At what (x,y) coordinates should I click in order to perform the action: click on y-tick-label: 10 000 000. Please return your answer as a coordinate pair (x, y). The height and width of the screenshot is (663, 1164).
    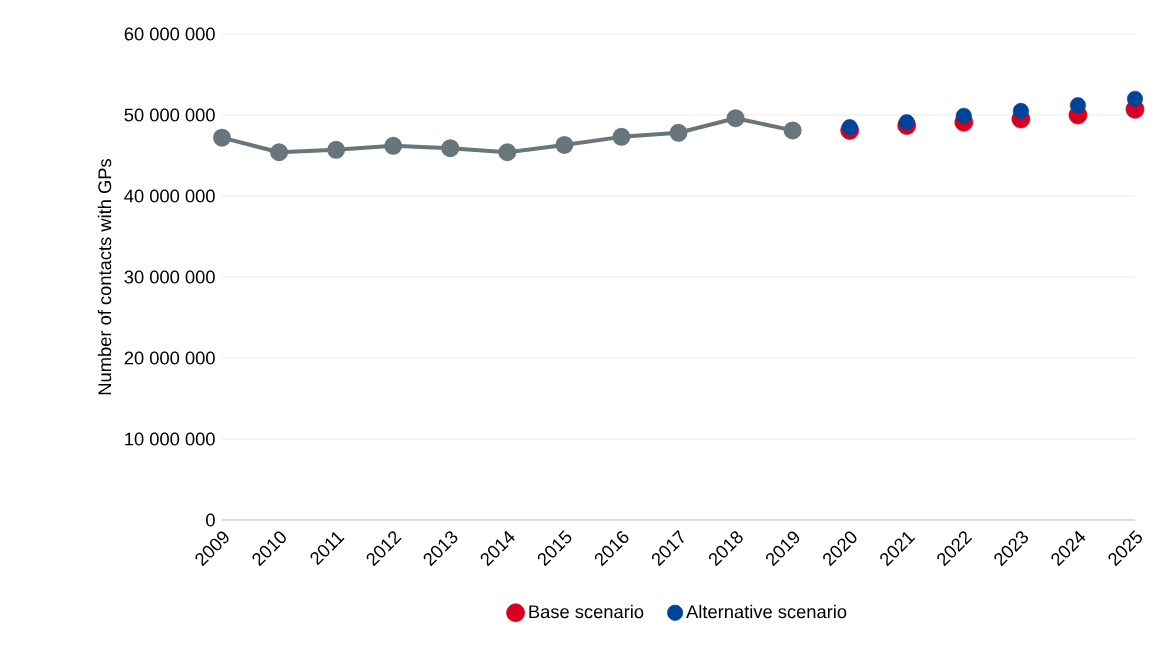
    Looking at the image, I should click on (170, 439).